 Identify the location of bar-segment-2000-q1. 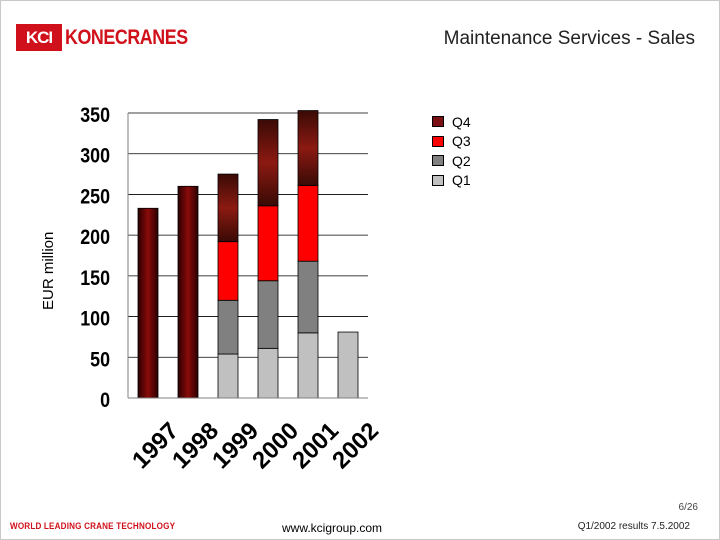
(268, 373).